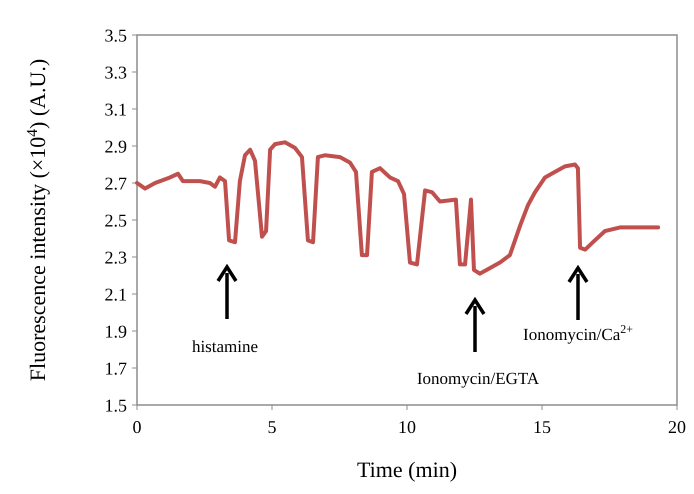 This screenshot has width=694, height=494. What do you see at coordinates (115, 331) in the screenshot?
I see `y-tick-label: 1.9` at bounding box center [115, 331].